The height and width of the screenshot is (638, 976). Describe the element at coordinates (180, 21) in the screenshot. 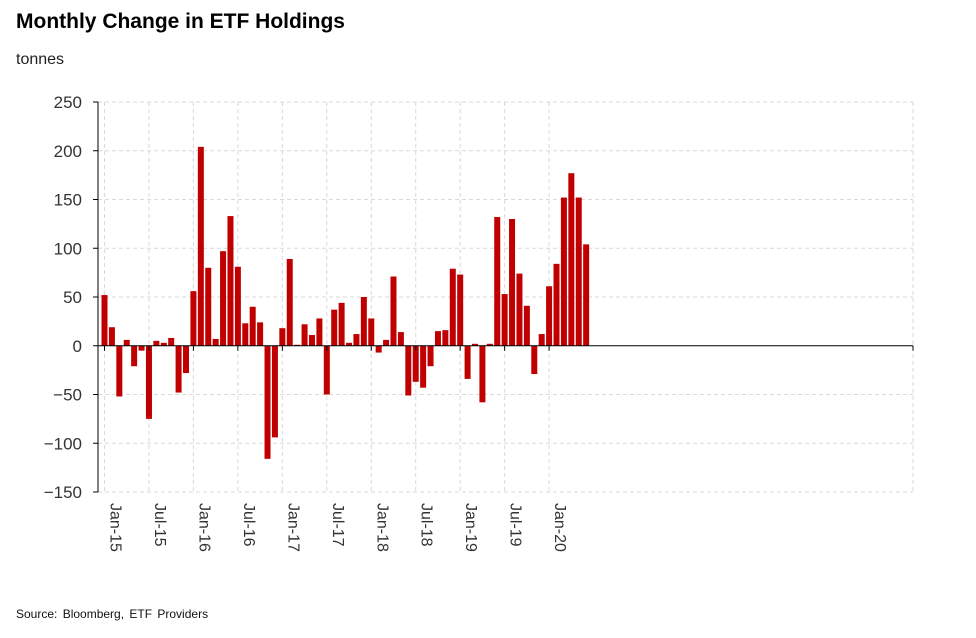

I see `chart-title: Monthly Change in ETF Holdings` at that location.